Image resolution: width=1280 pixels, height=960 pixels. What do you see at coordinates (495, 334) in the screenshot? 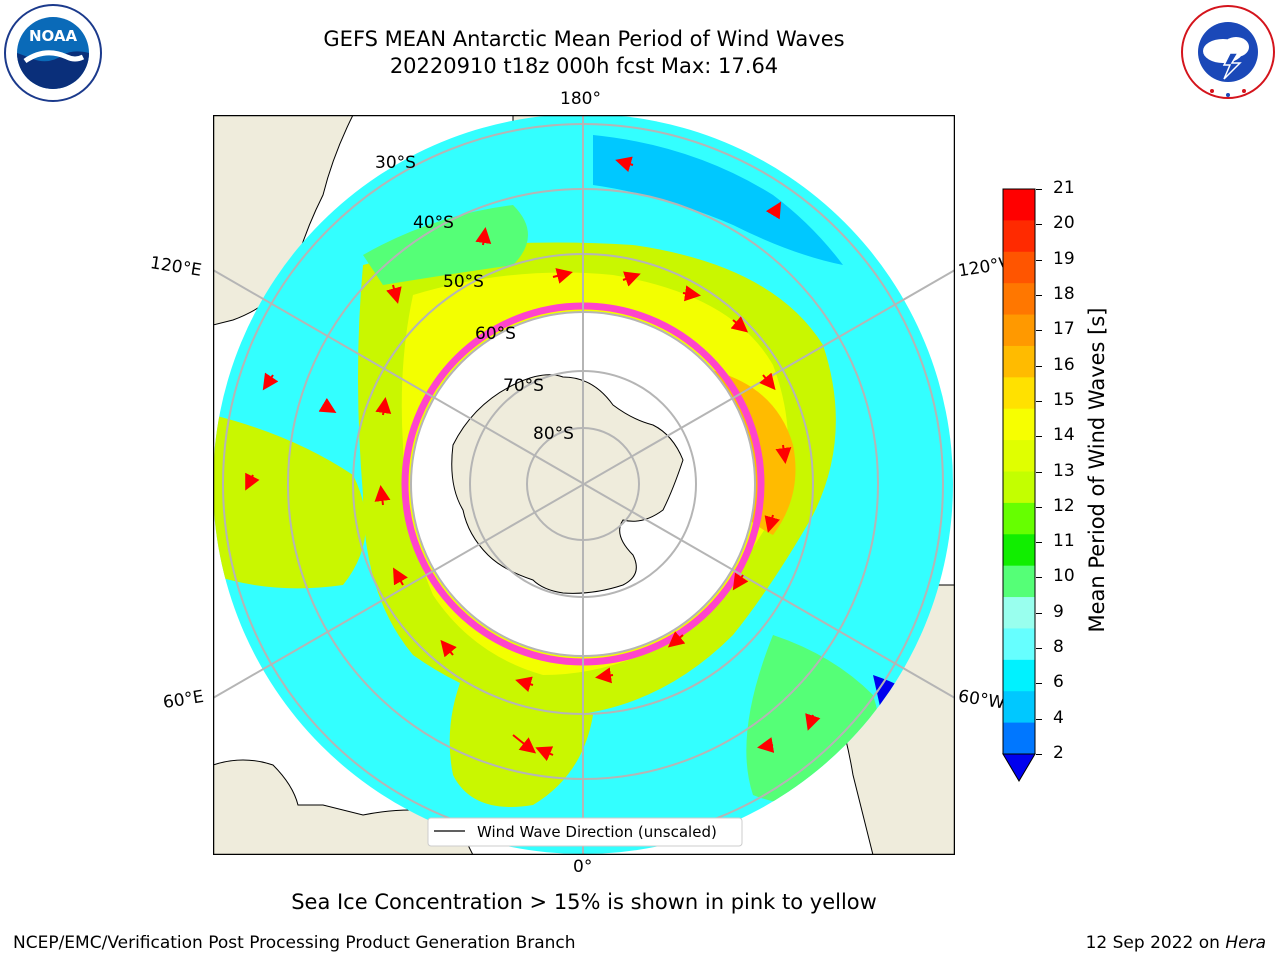
I see `svg-text: 60°S` at bounding box center [495, 334].